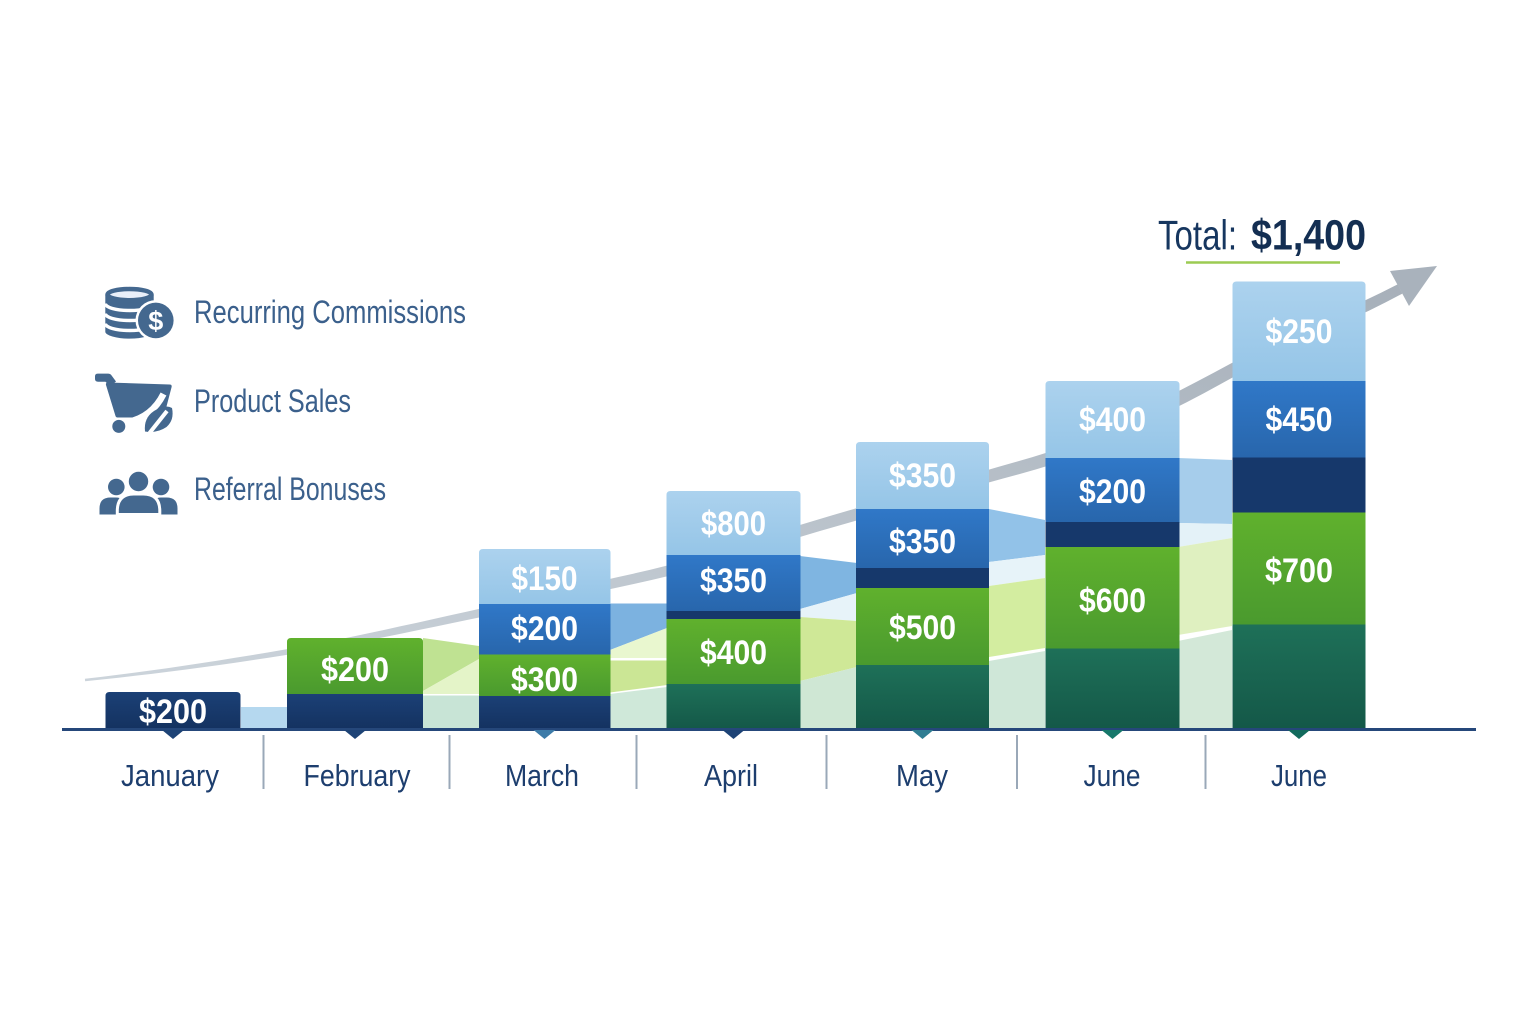 Image resolution: width=1536 pixels, height=1024 pixels. I want to click on svg-text: Product Sales, so click(272, 401).